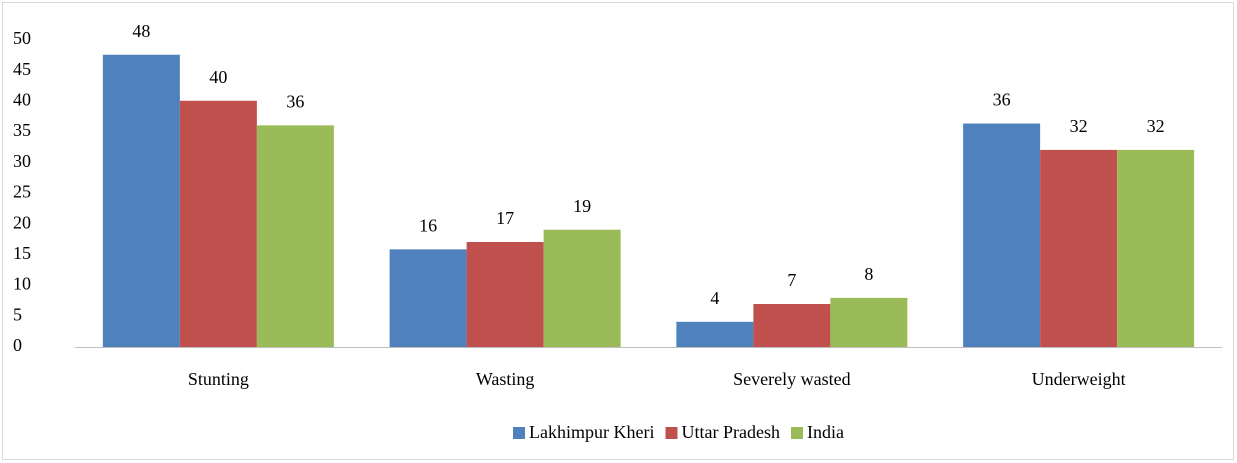 This screenshot has height=463, width=1237. Describe the element at coordinates (714, 298) in the screenshot. I see `data-label: 4` at that location.